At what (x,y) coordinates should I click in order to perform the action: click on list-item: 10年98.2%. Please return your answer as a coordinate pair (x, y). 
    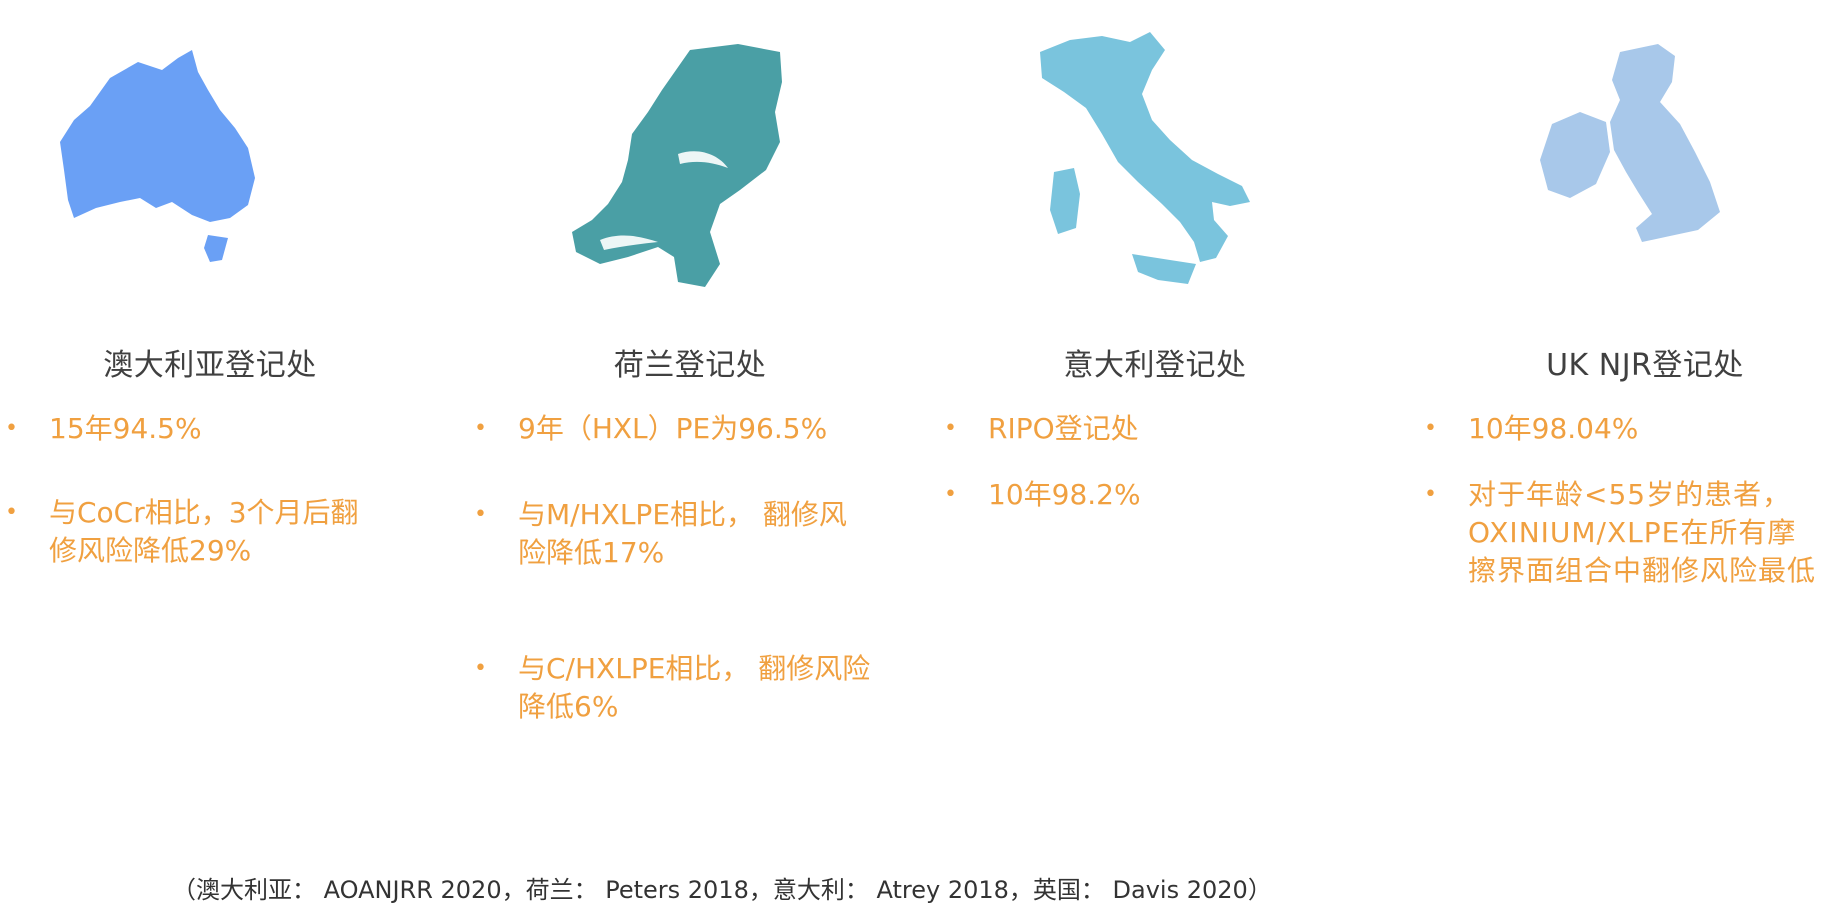
    Looking at the image, I should click on (1144, 495).